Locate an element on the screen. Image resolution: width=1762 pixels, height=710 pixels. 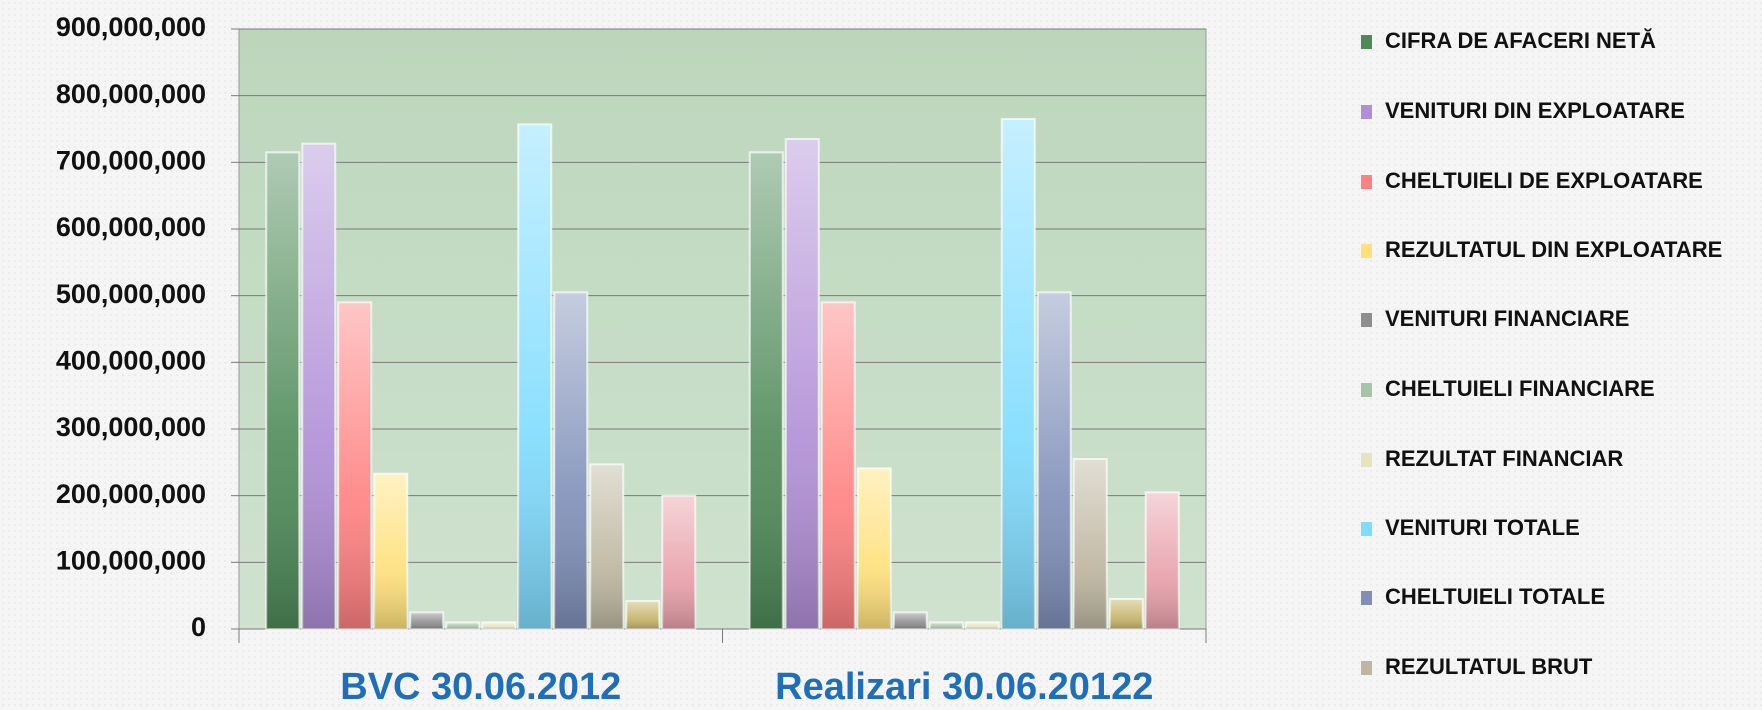
legend-label: CHELTUIELI FINANCIARE is located at coordinates (1520, 388).